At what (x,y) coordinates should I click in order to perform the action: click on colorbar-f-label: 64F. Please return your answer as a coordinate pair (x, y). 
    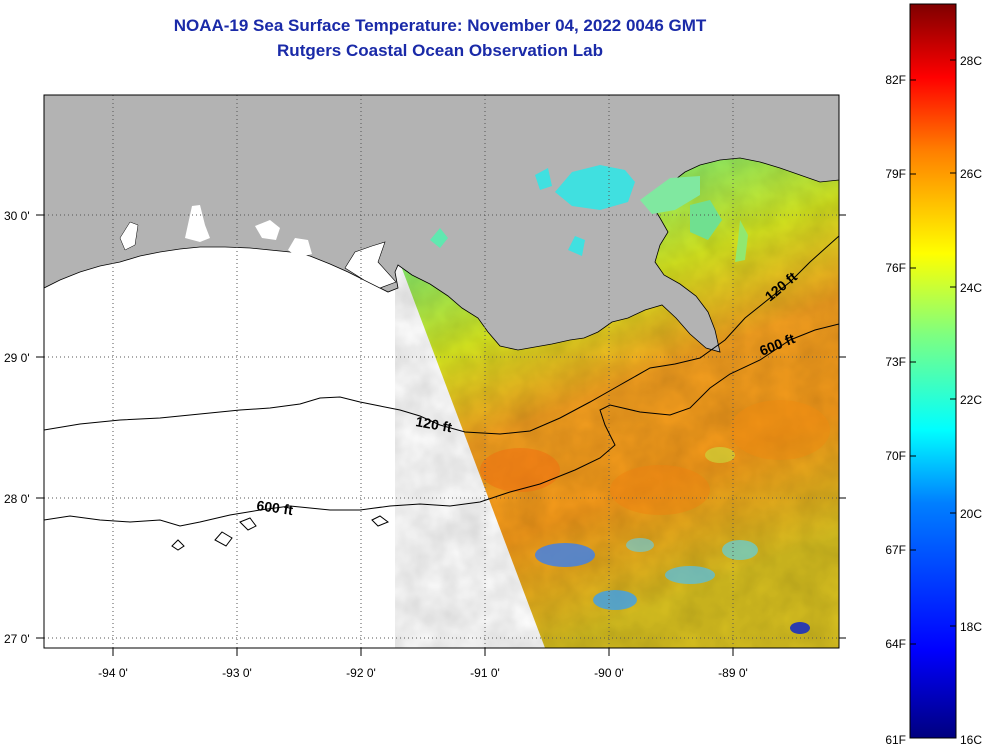
    Looking at the image, I should click on (895, 644).